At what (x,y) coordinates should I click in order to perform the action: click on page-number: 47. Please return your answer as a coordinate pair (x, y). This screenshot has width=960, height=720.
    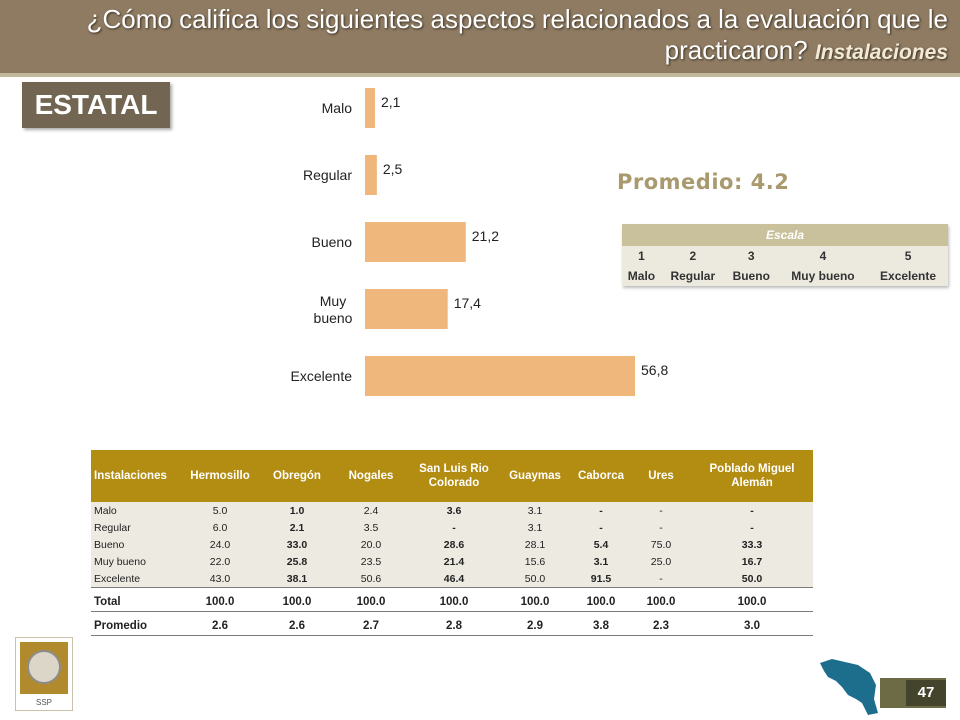
    Looking at the image, I should click on (926, 693).